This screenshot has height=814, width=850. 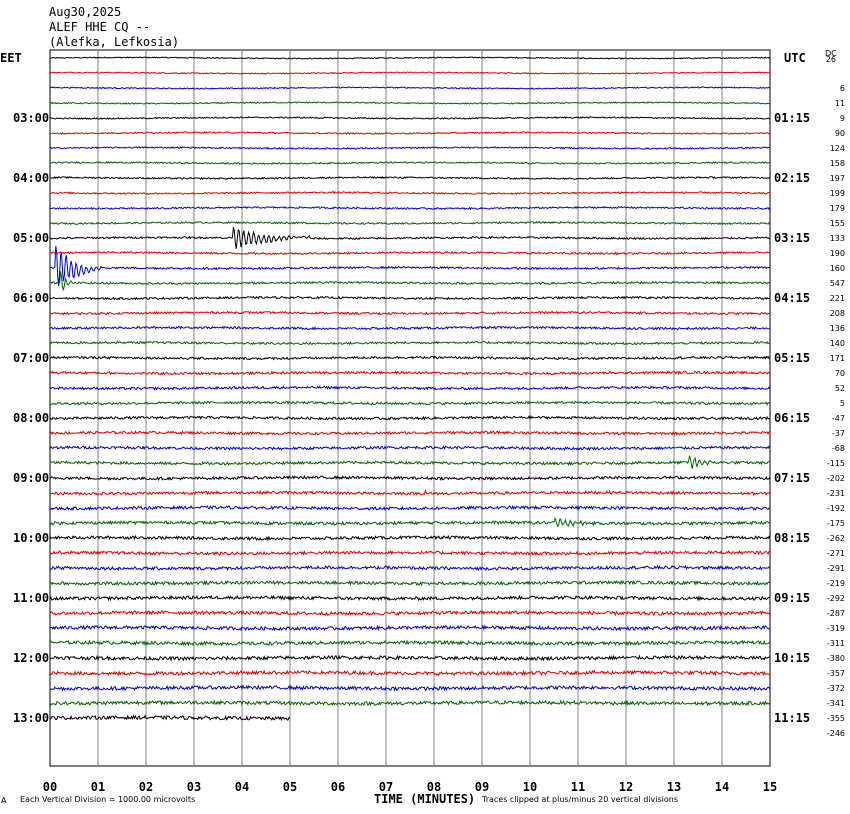 What do you see at coordinates (792, 538) in the screenshot?
I see `right-hour-label: 08:15` at bounding box center [792, 538].